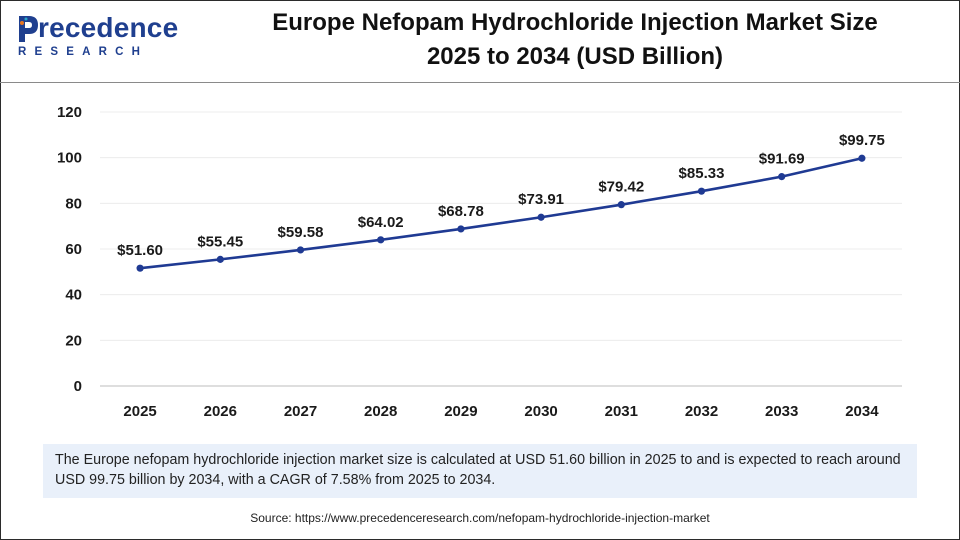 The image size is (960, 540). Describe the element at coordinates (69, 158) in the screenshot. I see `y-tick-label: 100` at that location.